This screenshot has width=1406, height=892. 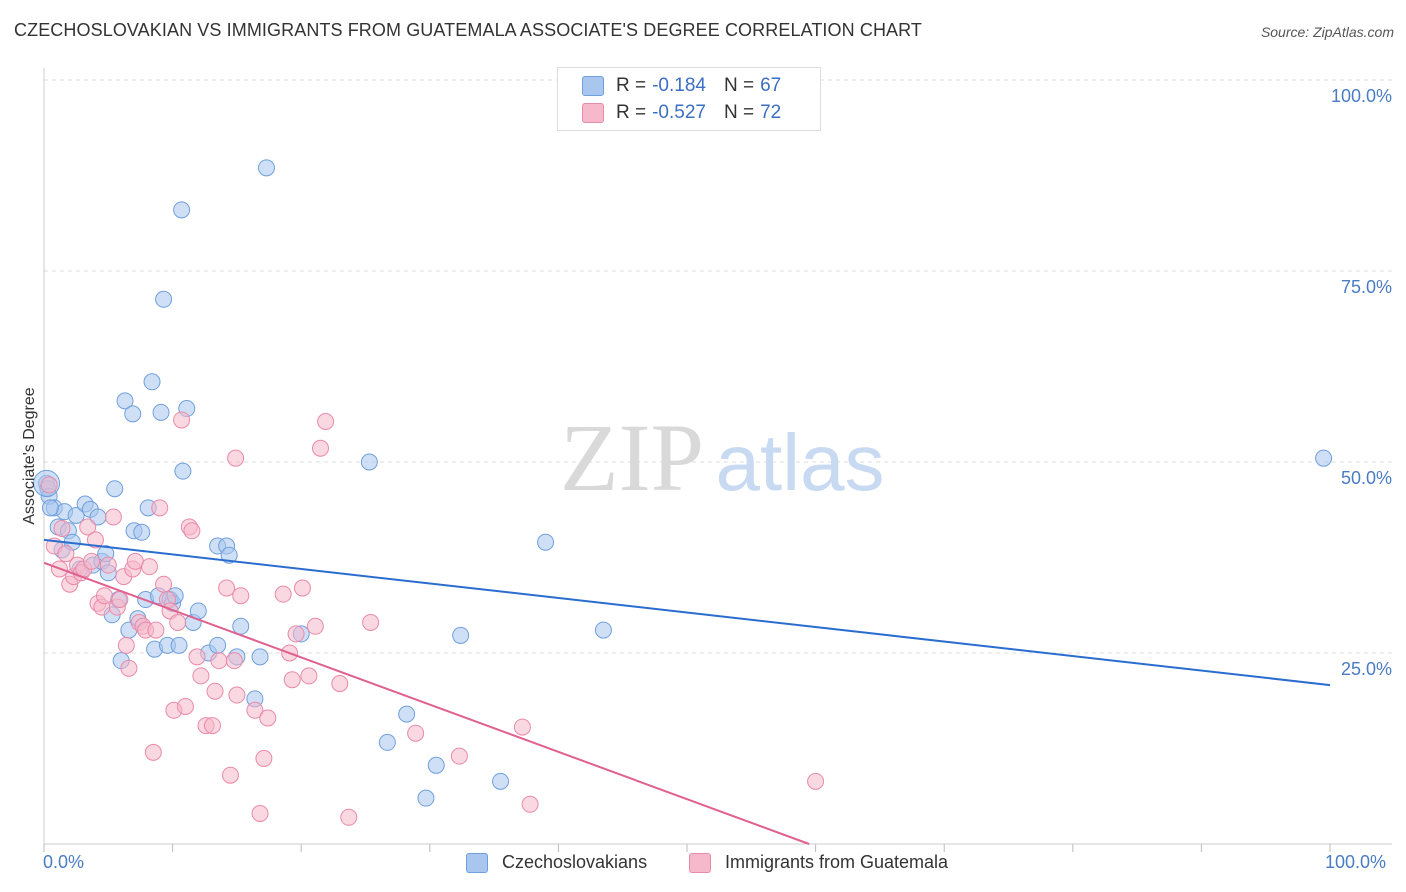 I want to click on stats-legend: R = -0.184 N = 67 R = -0.527 N = 72, so click(x=689, y=99).